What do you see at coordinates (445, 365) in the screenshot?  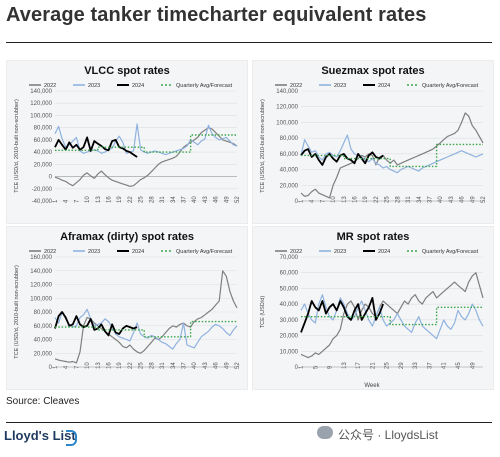 I see `x-tick-label: 41` at bounding box center [445, 365].